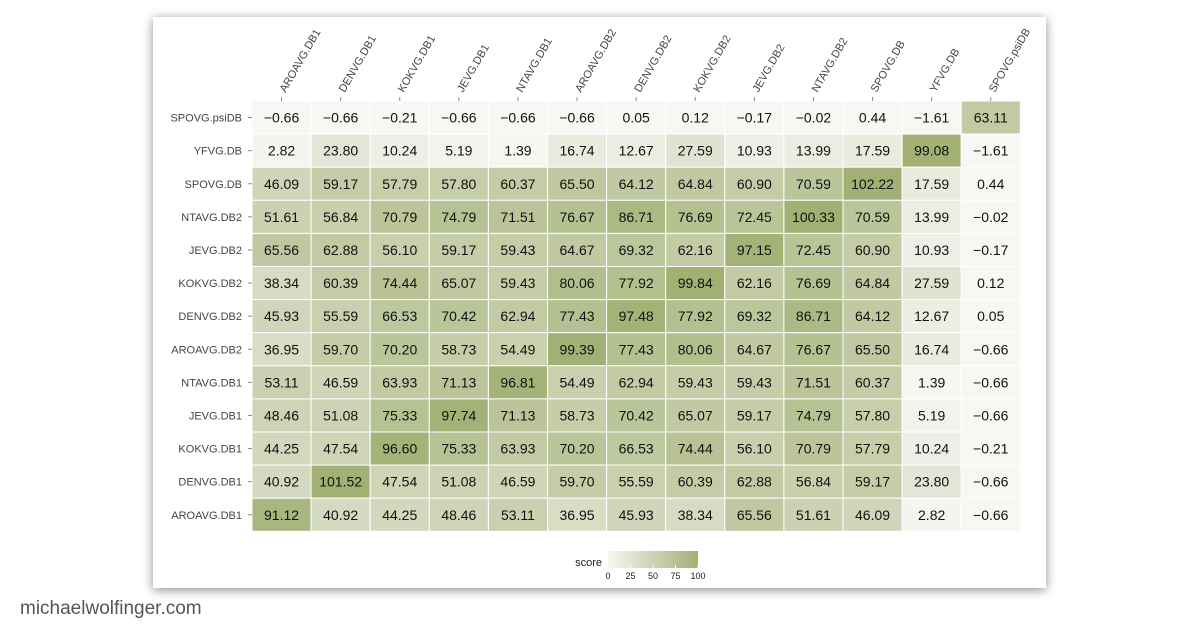 The width and height of the screenshot is (1200, 627). I want to click on cell-value-label: 51.08, so click(458, 482).